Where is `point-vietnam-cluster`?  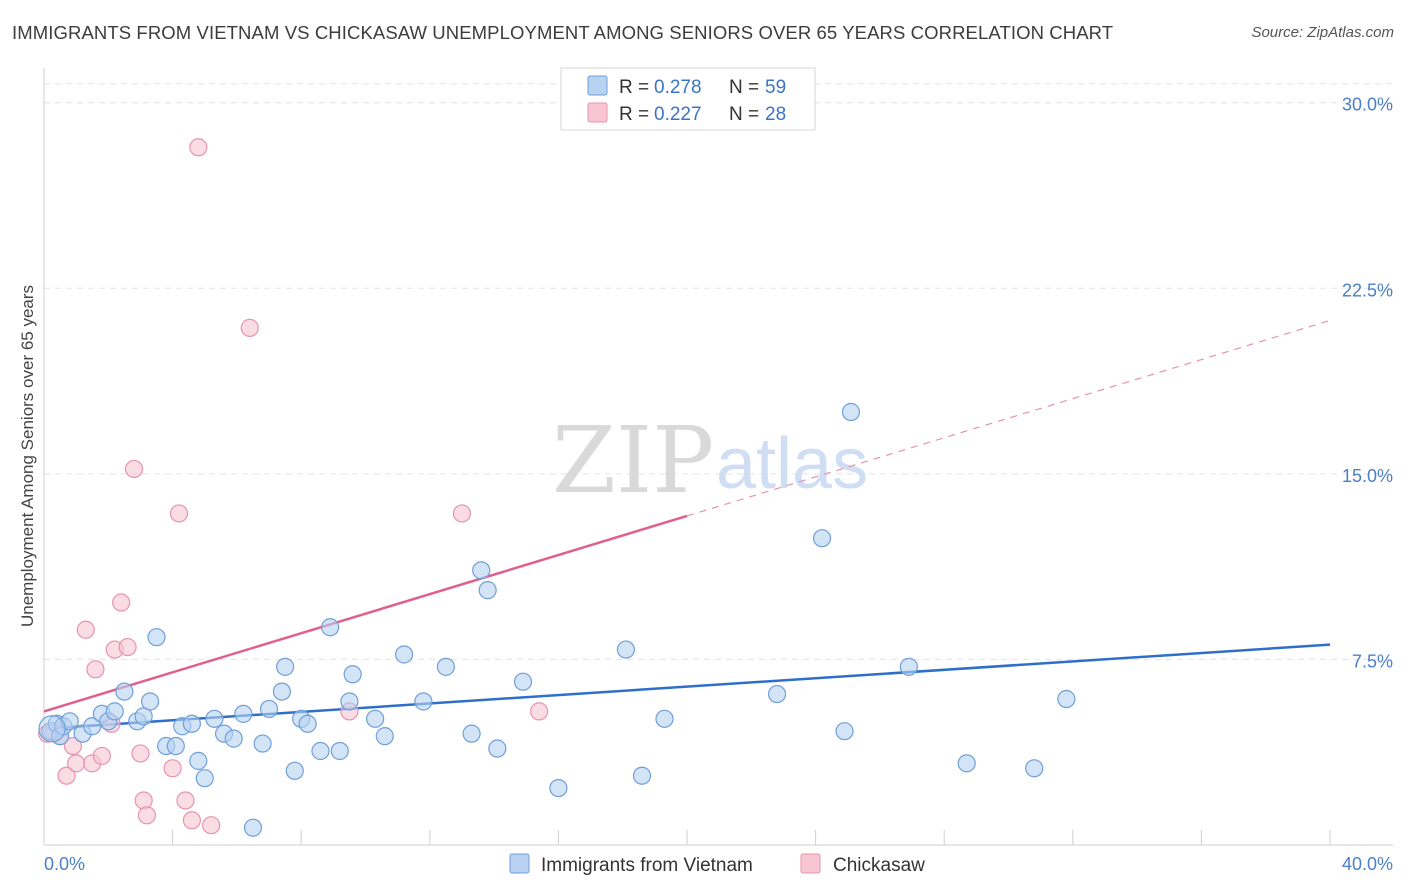
point-vietnam-cluster is located at coordinates (52, 729).